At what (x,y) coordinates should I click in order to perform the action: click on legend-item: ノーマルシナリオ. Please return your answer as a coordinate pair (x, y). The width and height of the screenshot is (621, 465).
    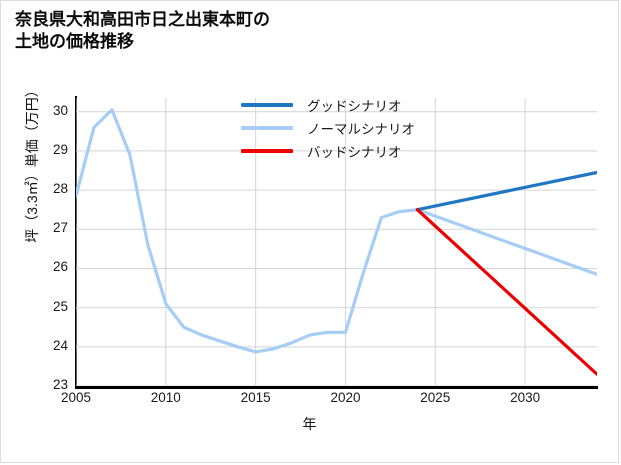
    Looking at the image, I should click on (356, 127).